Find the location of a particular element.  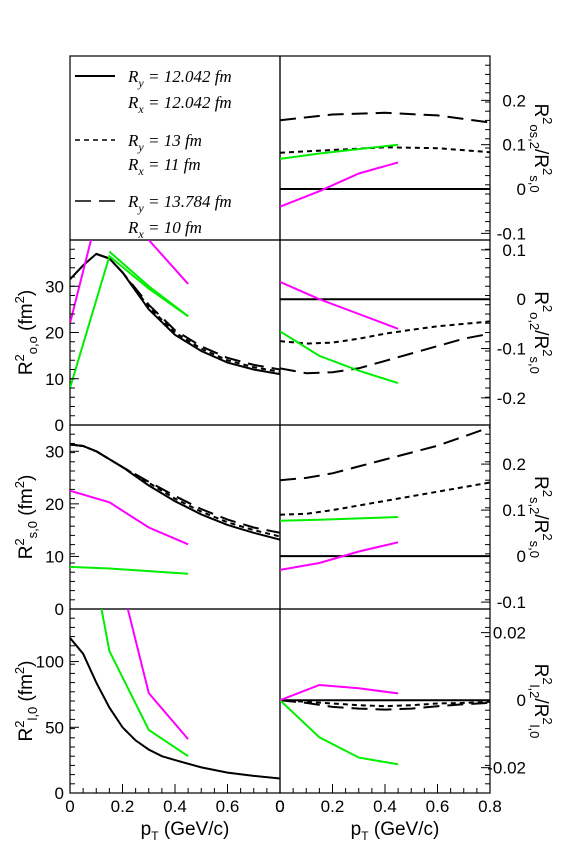

x-tick-label: 0.8 is located at coordinates (490, 806).